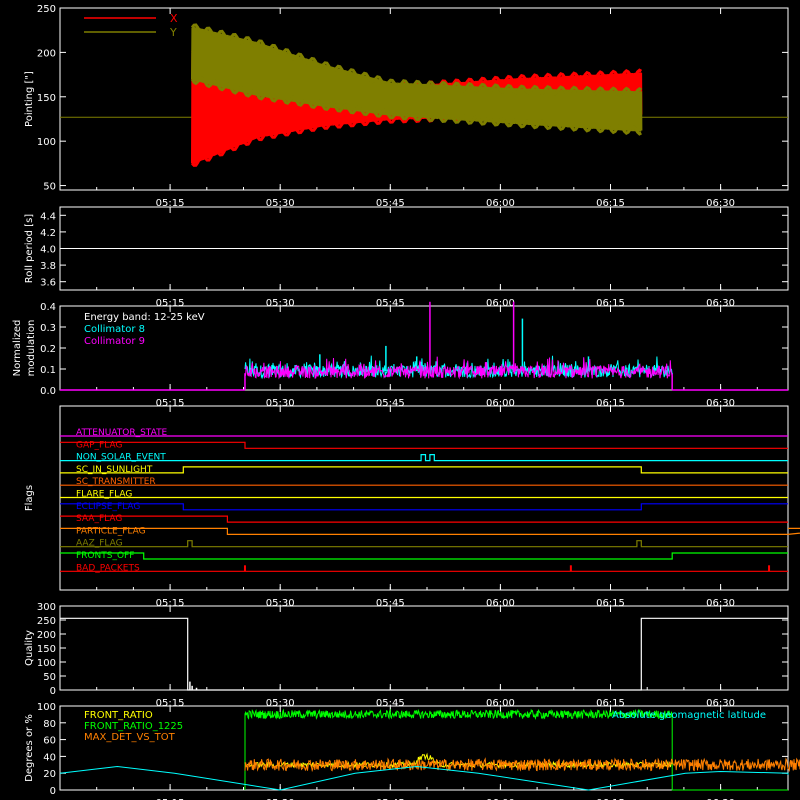 This screenshot has height=800, width=800. Describe the element at coordinates (424, 778) in the screenshot. I see `series-line-geomagnetic-latitude` at that location.